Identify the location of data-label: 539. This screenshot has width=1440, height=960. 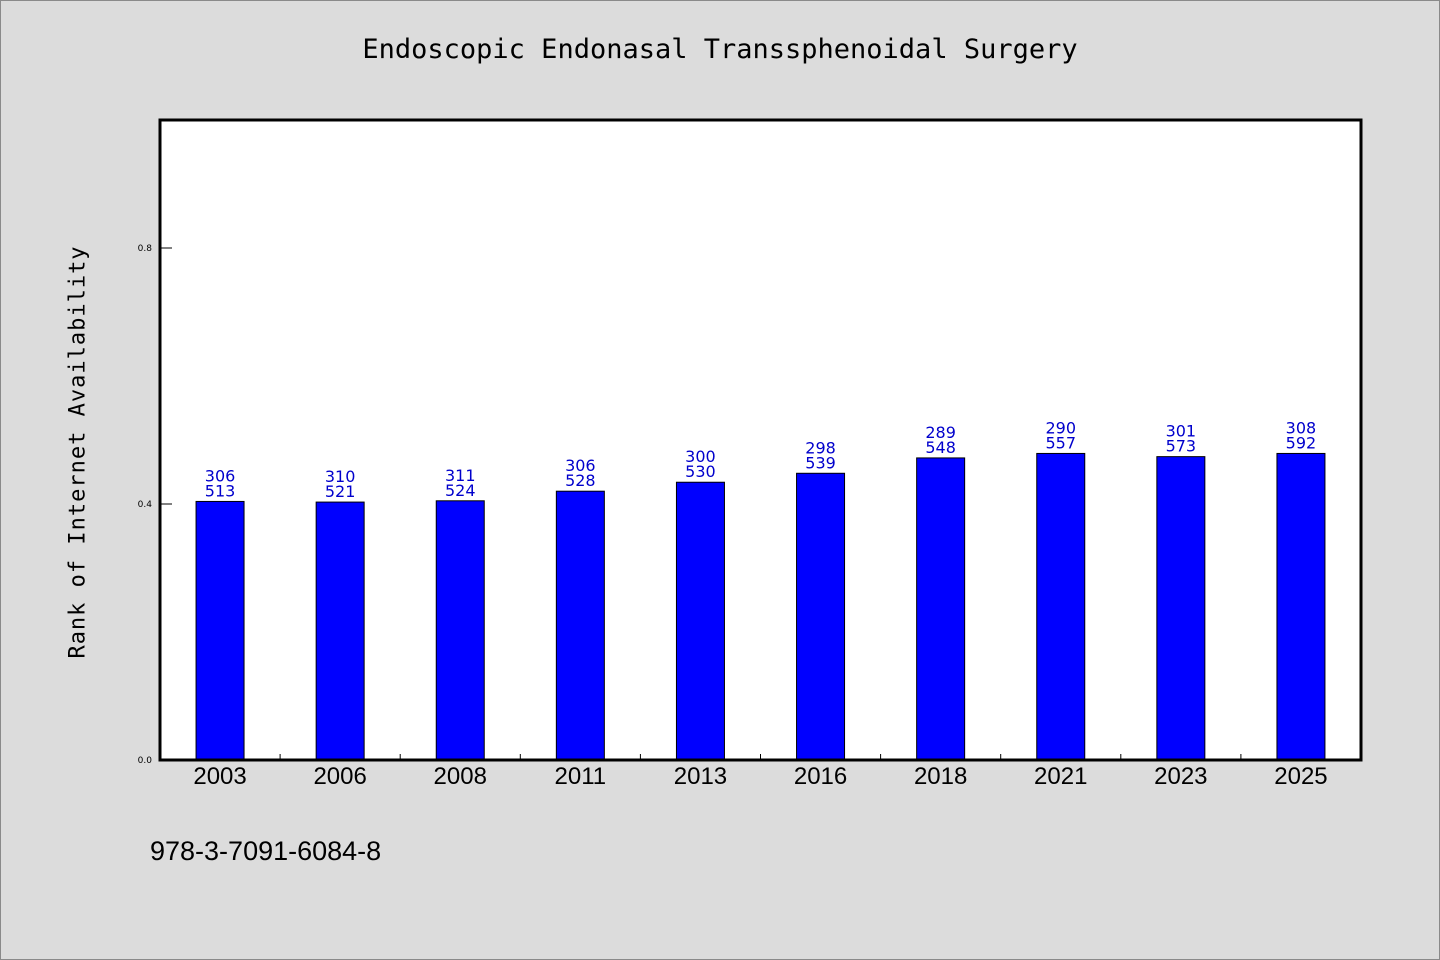
(820, 462).